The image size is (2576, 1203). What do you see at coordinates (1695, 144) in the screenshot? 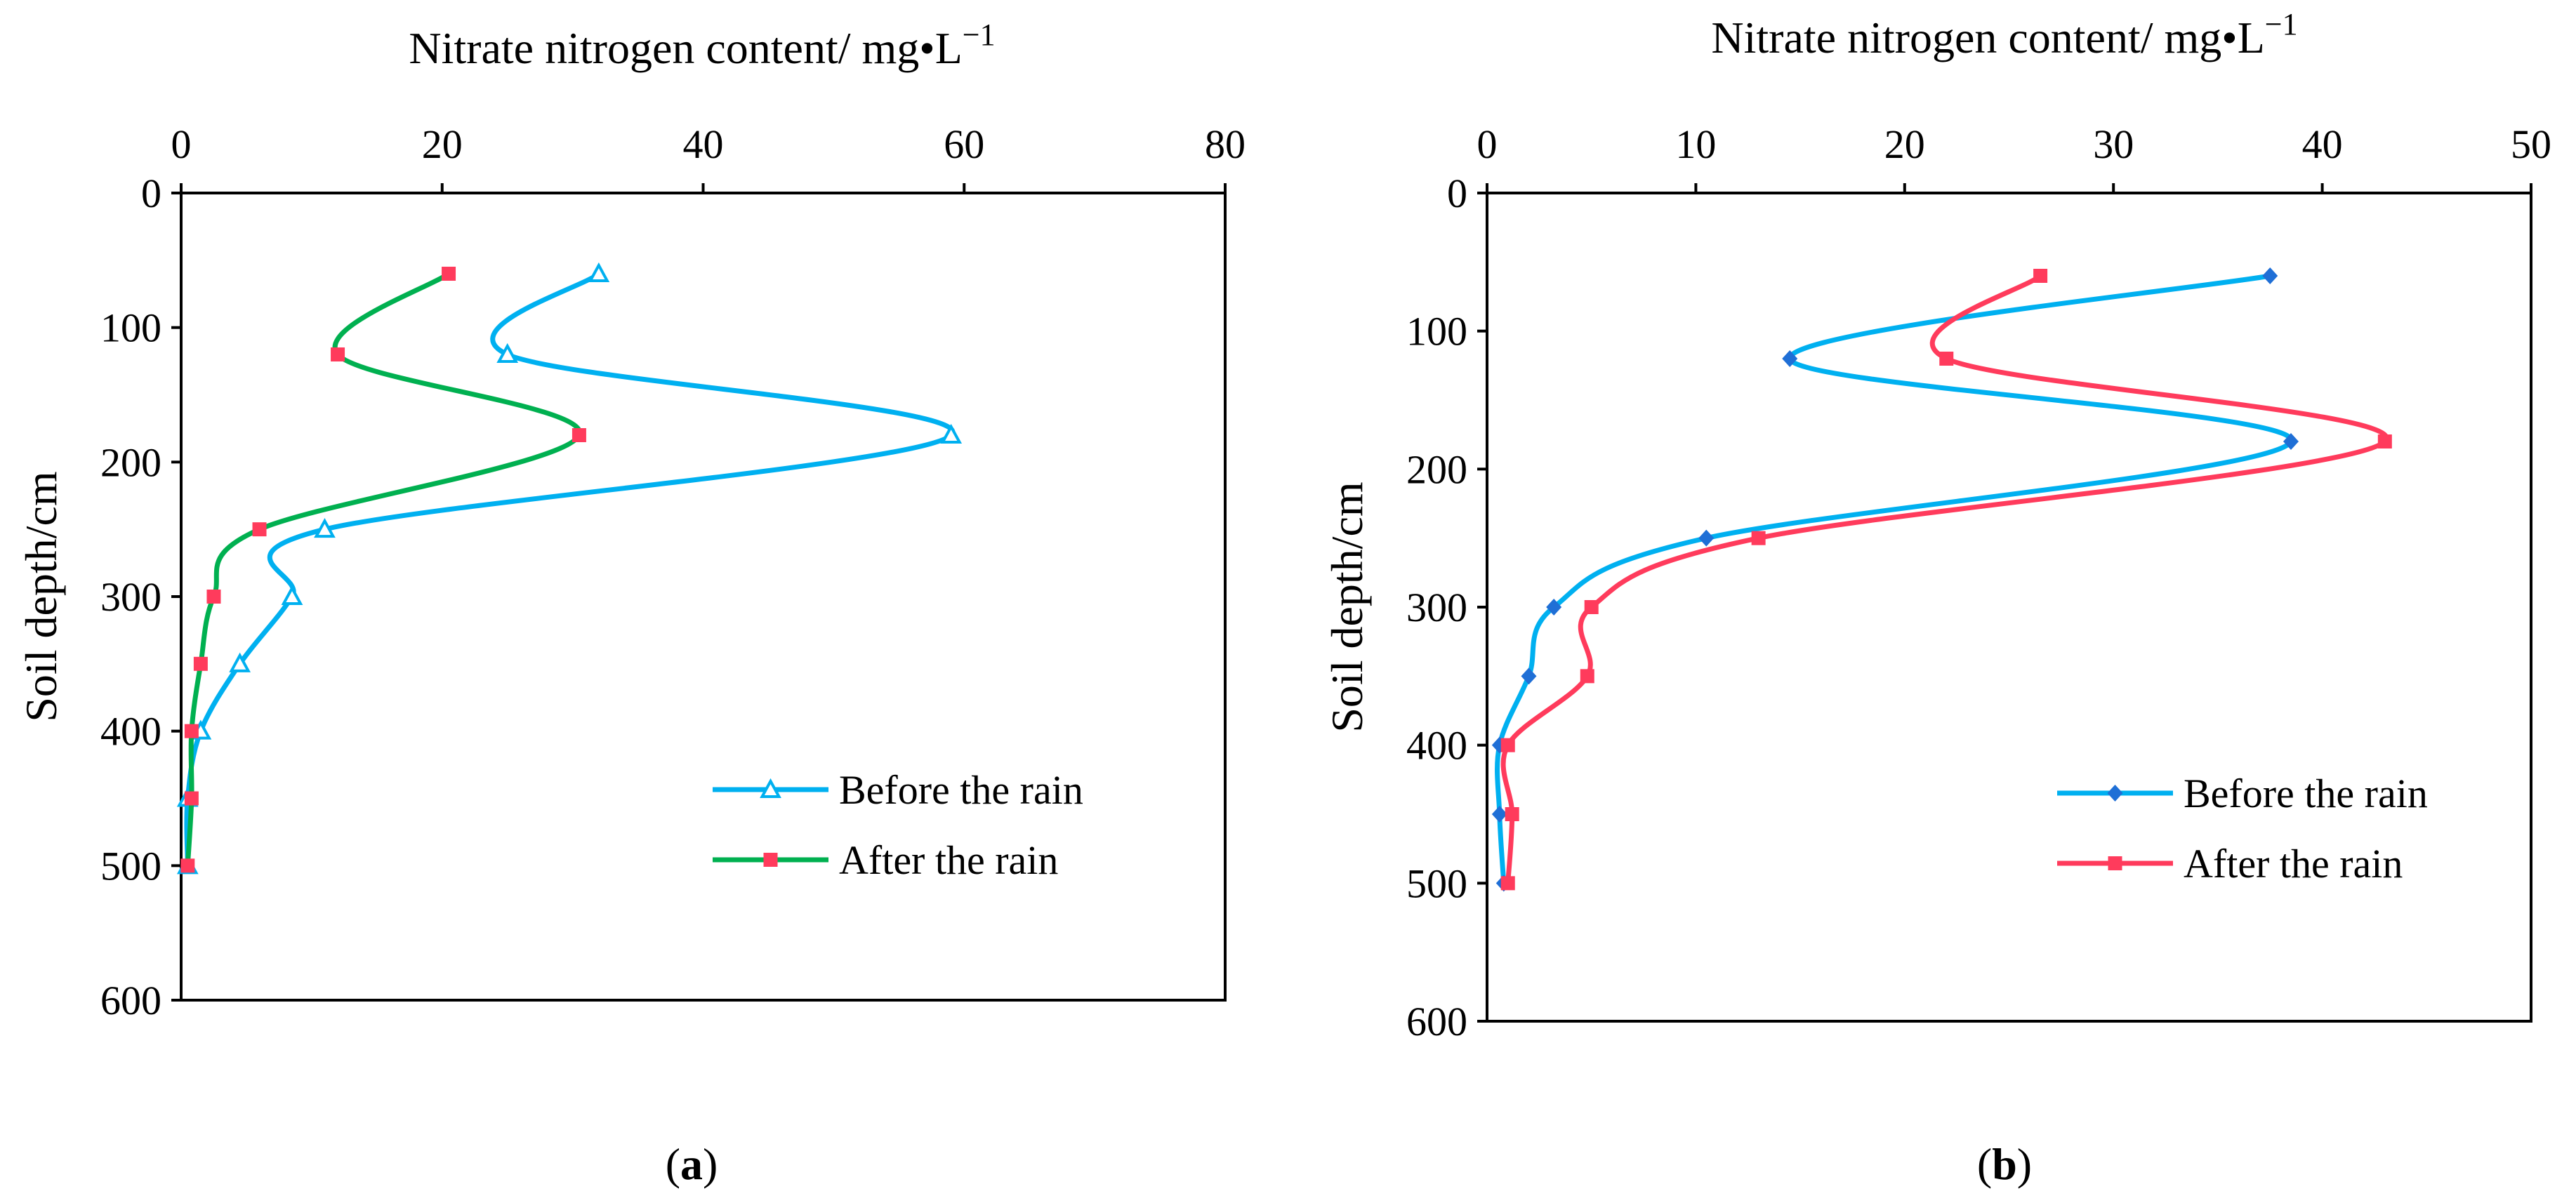
I see `x-tick-label: 10` at bounding box center [1695, 144].